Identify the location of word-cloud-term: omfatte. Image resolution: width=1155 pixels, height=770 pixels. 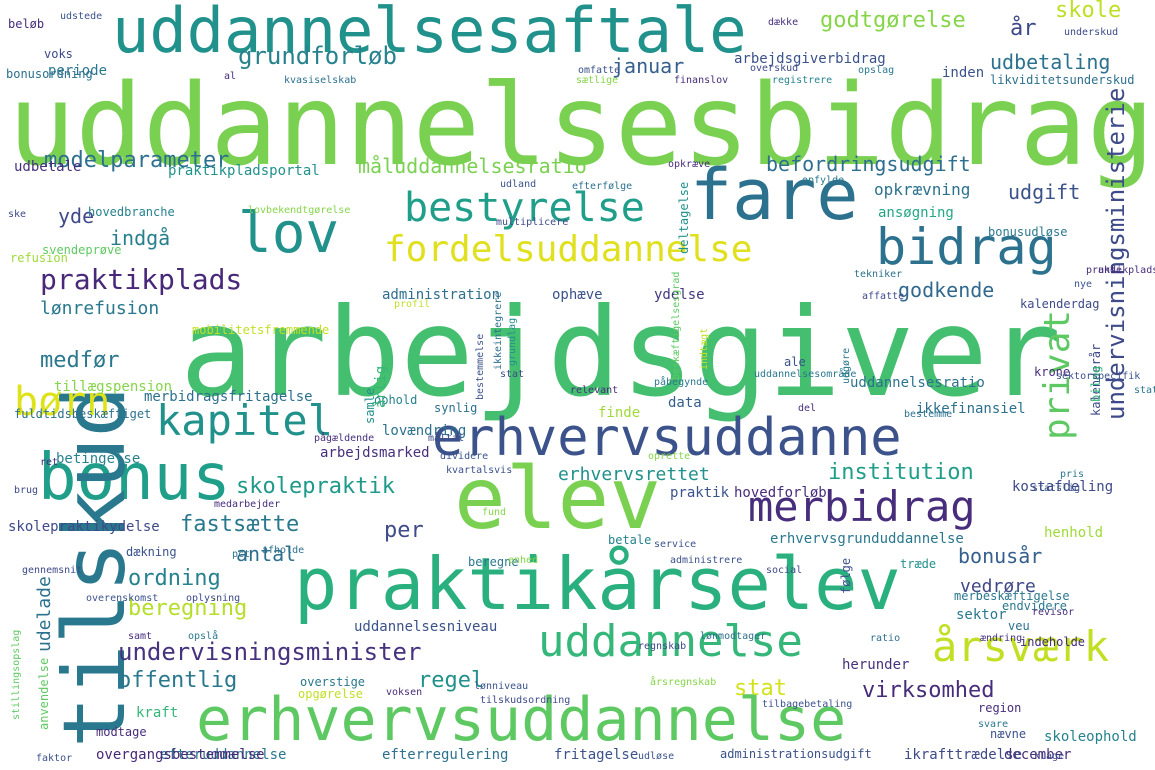
(599, 70).